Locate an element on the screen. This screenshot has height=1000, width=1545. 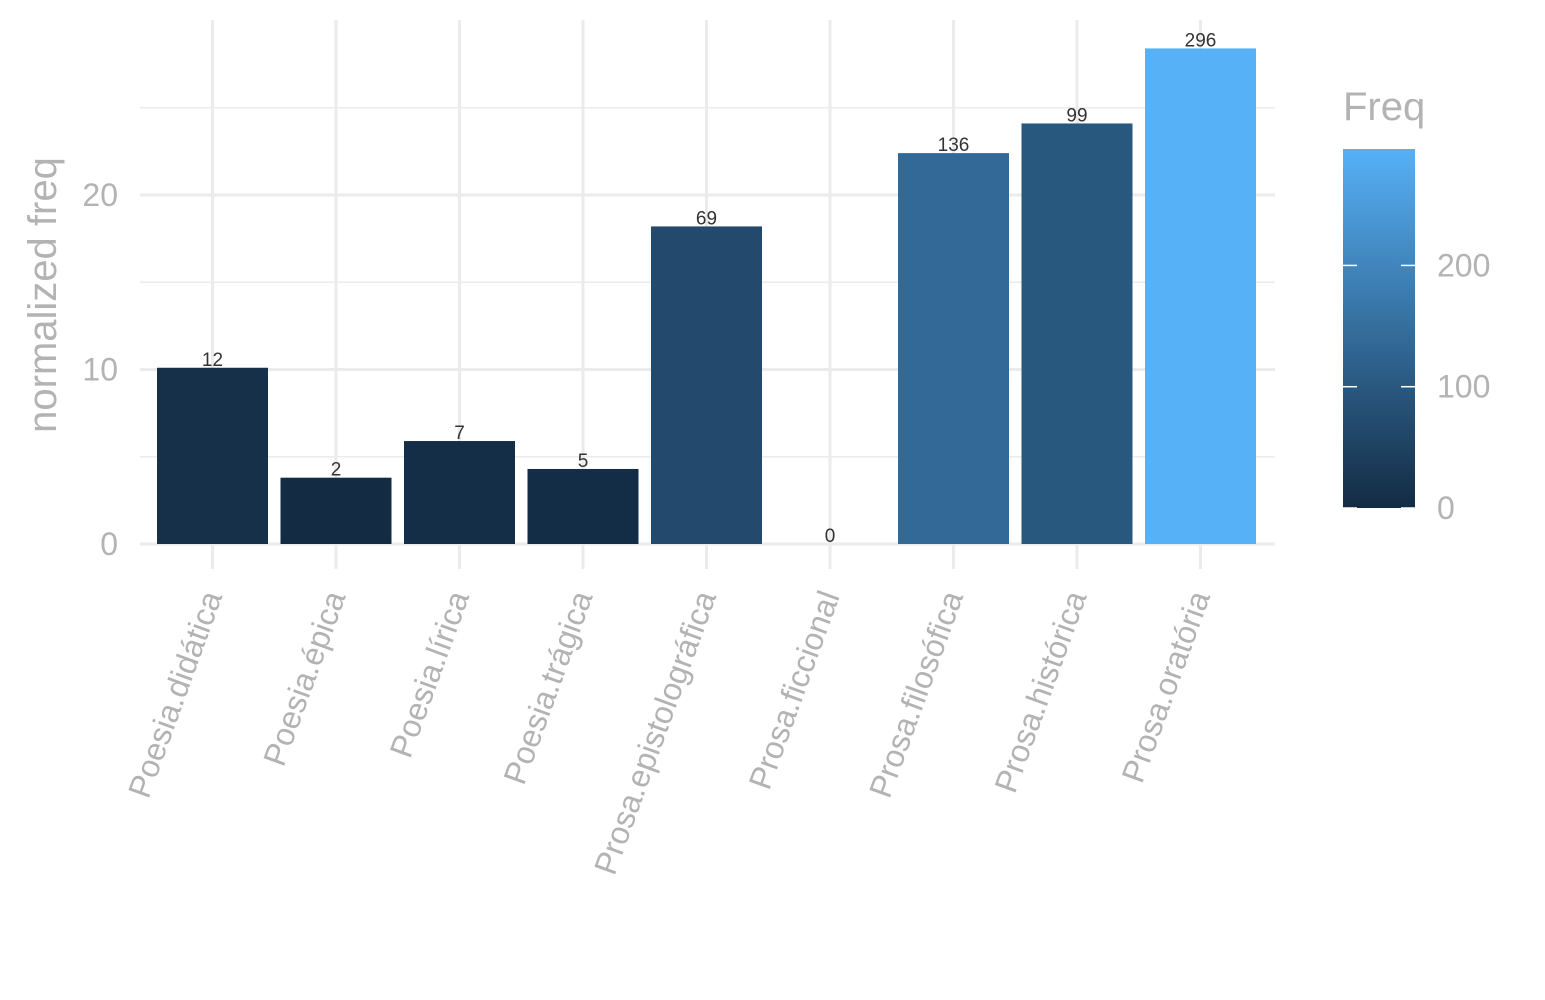
bar-value-label: 296 is located at coordinates (1201, 40).